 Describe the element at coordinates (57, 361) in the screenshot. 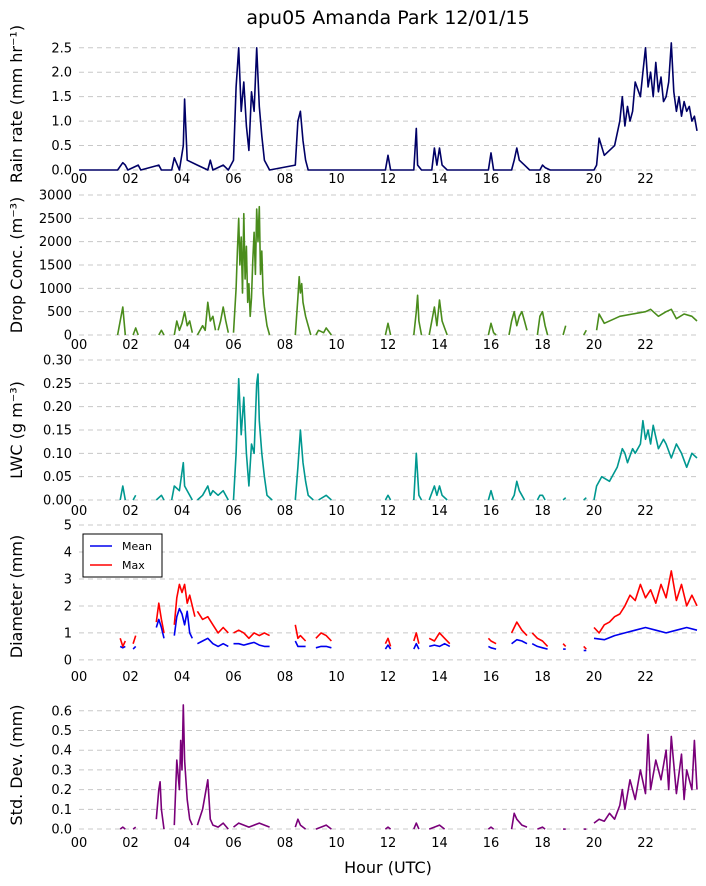

I see `y-tick-label: 0.30` at that location.